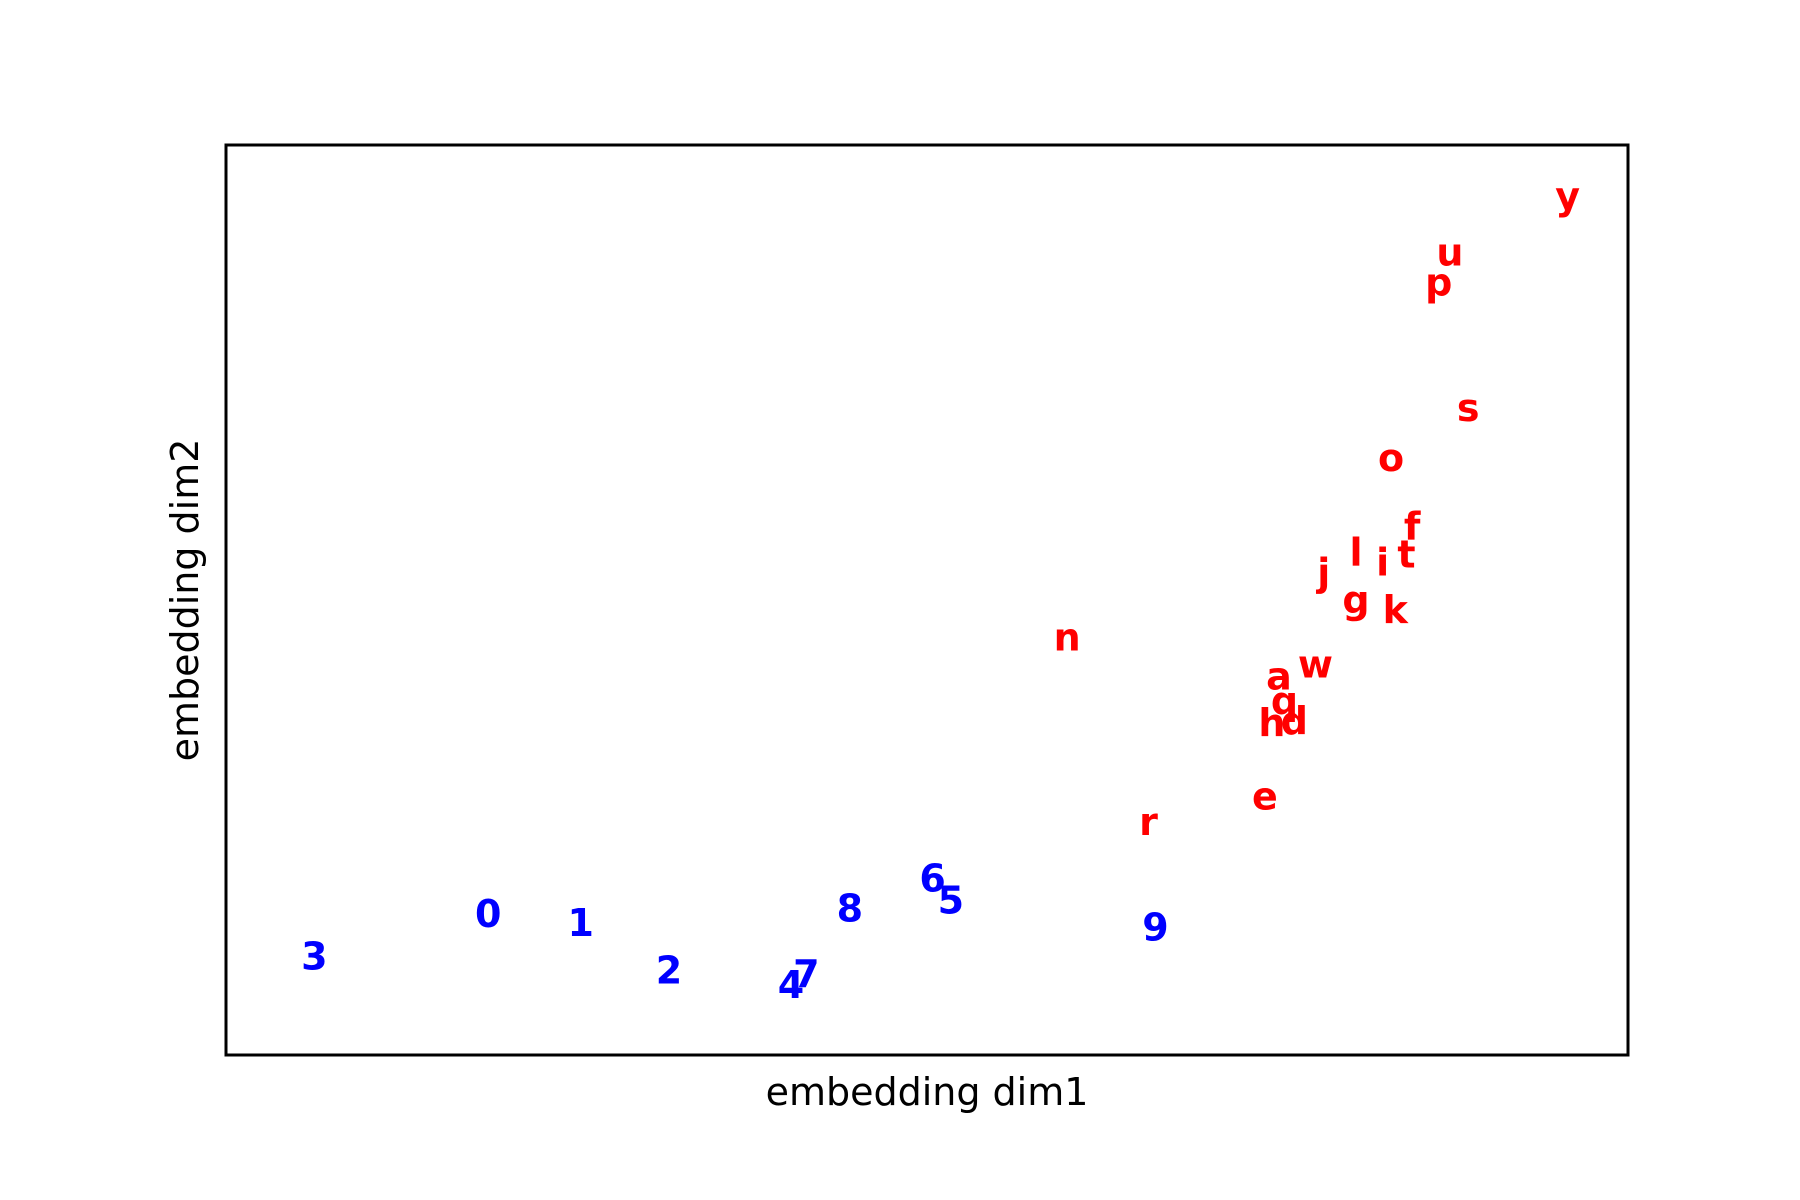 This screenshot has width=1800, height=1200. What do you see at coordinates (1294, 721) in the screenshot?
I see `point-label-d: d` at bounding box center [1294, 721].